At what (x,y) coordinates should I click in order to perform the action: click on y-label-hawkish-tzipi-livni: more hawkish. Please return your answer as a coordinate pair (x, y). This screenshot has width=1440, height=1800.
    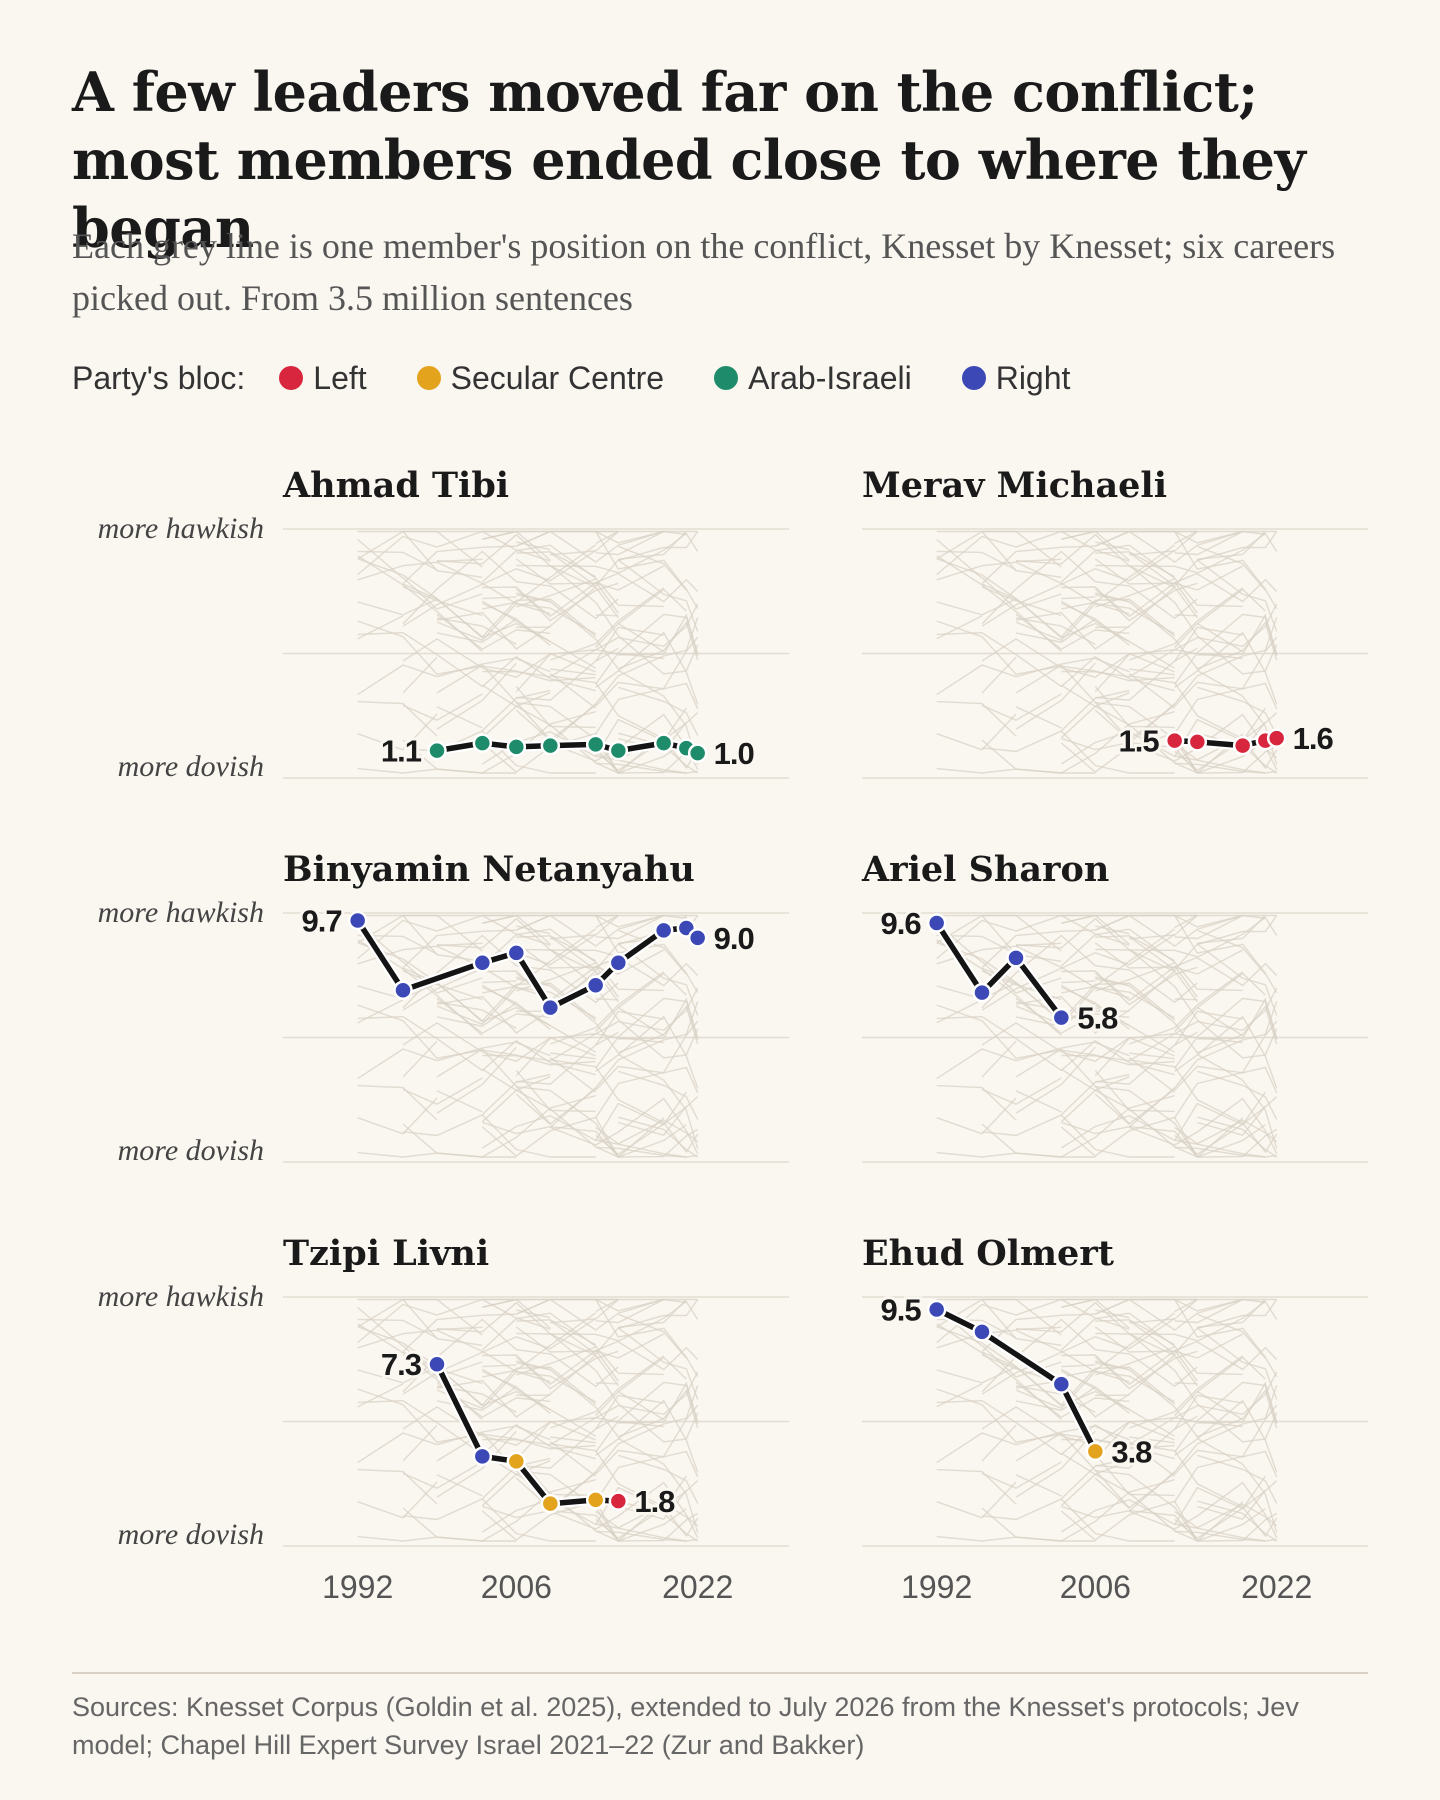
    Looking at the image, I should click on (181, 1296).